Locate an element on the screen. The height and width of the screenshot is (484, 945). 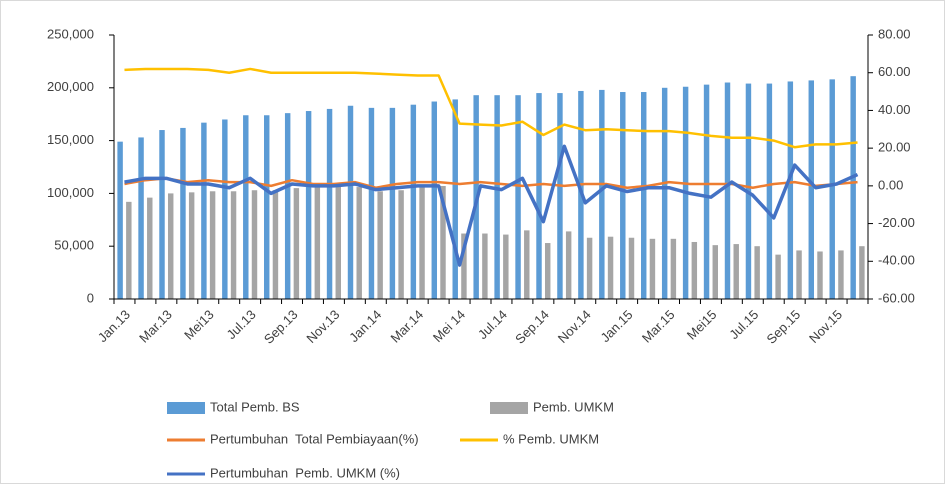
y2-tick-label: -40.00 is located at coordinates (896, 260).